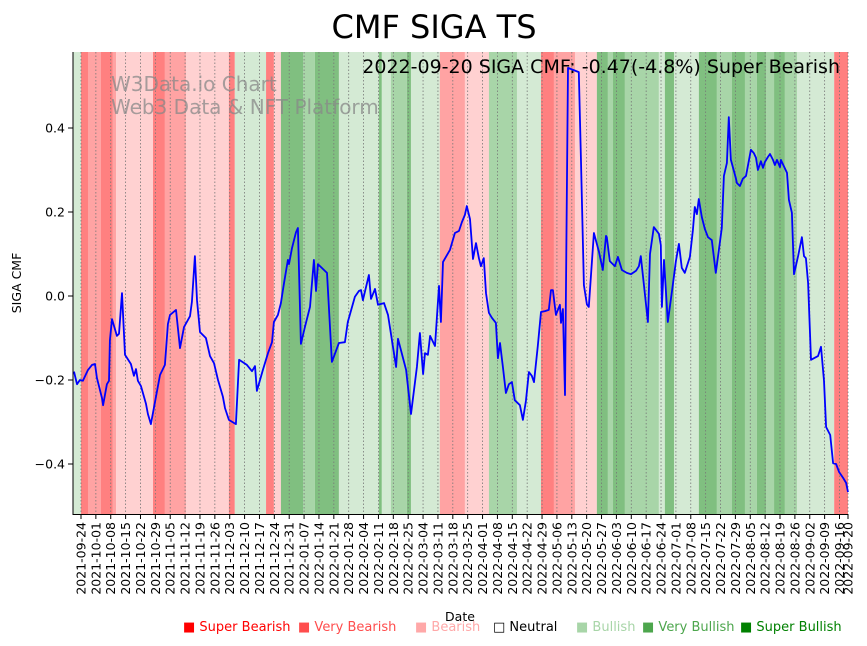  I want to click on legend-item-bearish: ■ Bearish, so click(447, 628).